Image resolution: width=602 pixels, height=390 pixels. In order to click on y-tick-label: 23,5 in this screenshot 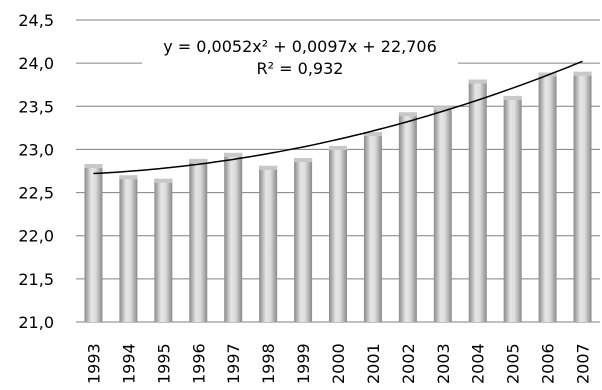, I will do `click(36, 106)`.